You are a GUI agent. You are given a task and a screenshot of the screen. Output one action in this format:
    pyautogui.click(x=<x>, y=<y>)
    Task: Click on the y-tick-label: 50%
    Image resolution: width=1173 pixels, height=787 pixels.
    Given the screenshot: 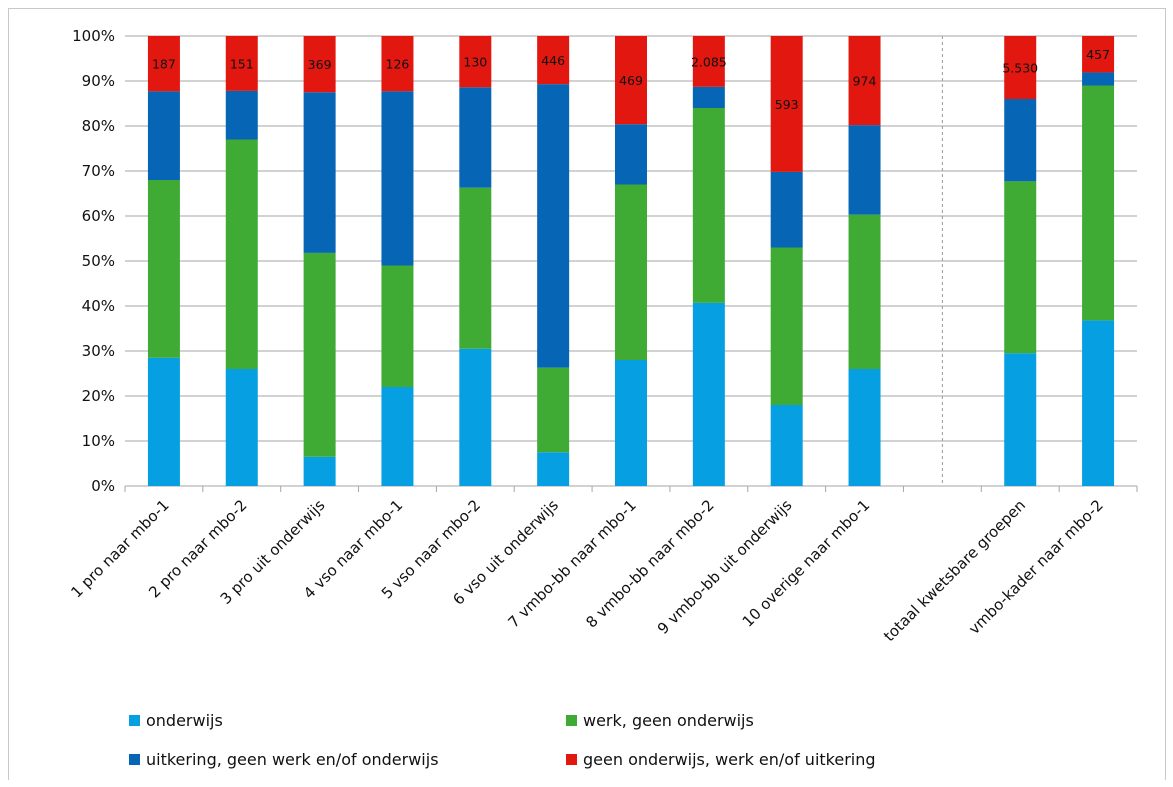 What is the action you would take?
    pyautogui.click(x=98, y=261)
    